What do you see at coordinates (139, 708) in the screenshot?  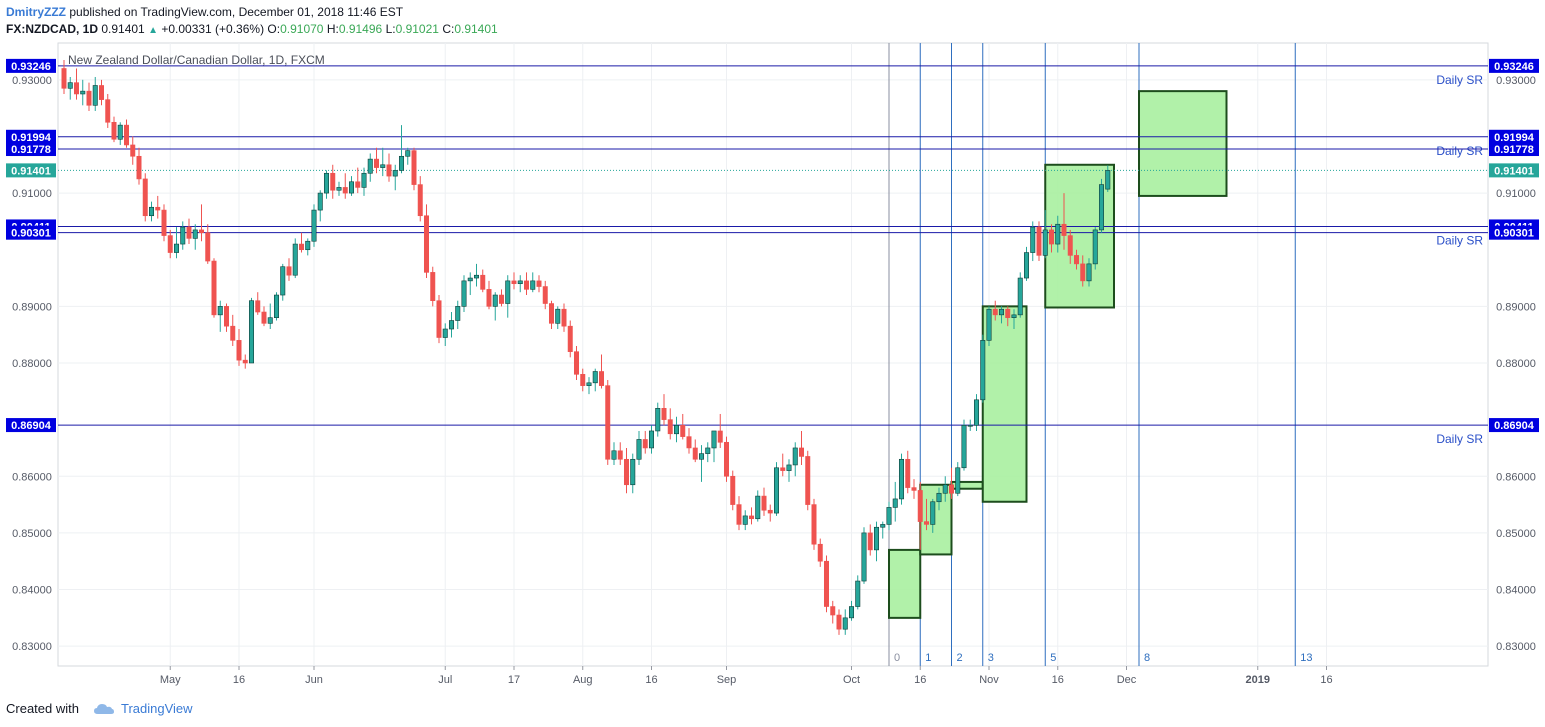 I see `tradingview-link: TradingView` at bounding box center [139, 708].